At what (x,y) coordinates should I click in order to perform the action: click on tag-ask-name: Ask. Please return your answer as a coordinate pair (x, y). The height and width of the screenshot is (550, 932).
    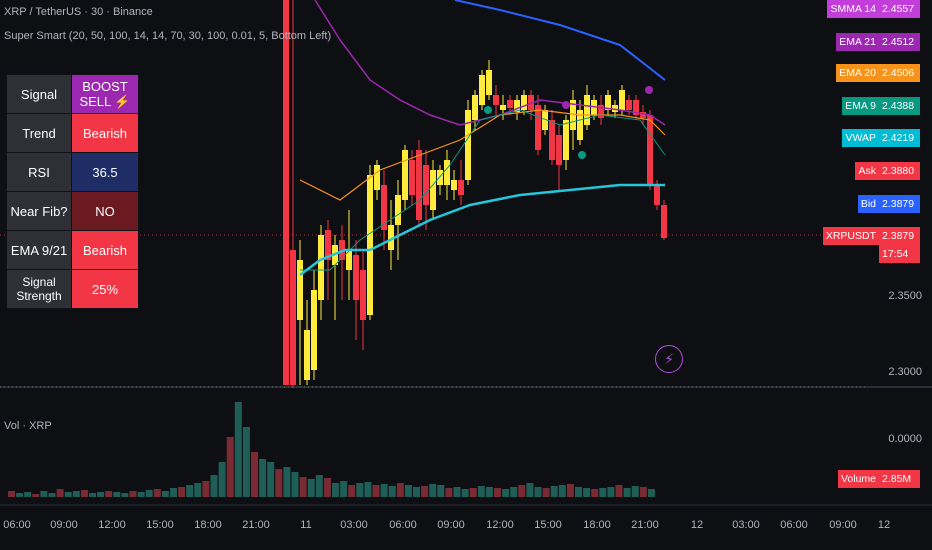
    Looking at the image, I should click on (867, 171).